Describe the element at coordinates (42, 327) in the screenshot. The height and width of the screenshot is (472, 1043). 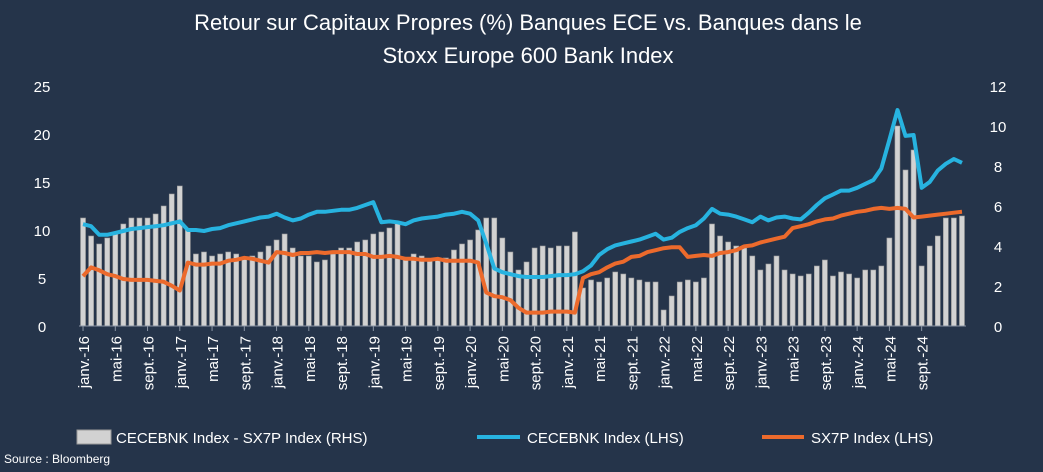
I see `left-tick-label: 0` at that location.